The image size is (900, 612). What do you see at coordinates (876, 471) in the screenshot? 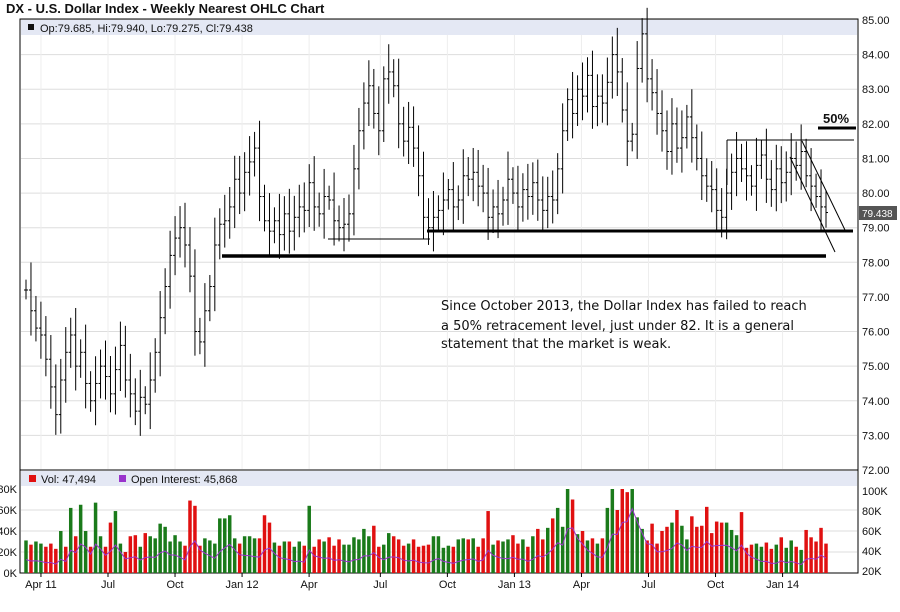
I see `price-tick-label: 72.00` at bounding box center [876, 471].